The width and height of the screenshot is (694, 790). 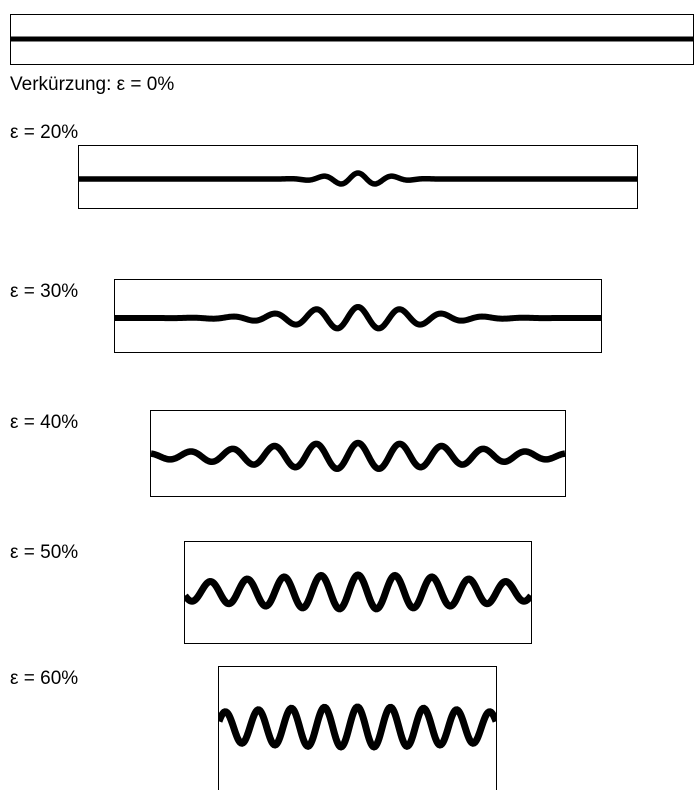 What do you see at coordinates (44, 678) in the screenshot?
I see `stage-5-label: ε = 60%` at bounding box center [44, 678].